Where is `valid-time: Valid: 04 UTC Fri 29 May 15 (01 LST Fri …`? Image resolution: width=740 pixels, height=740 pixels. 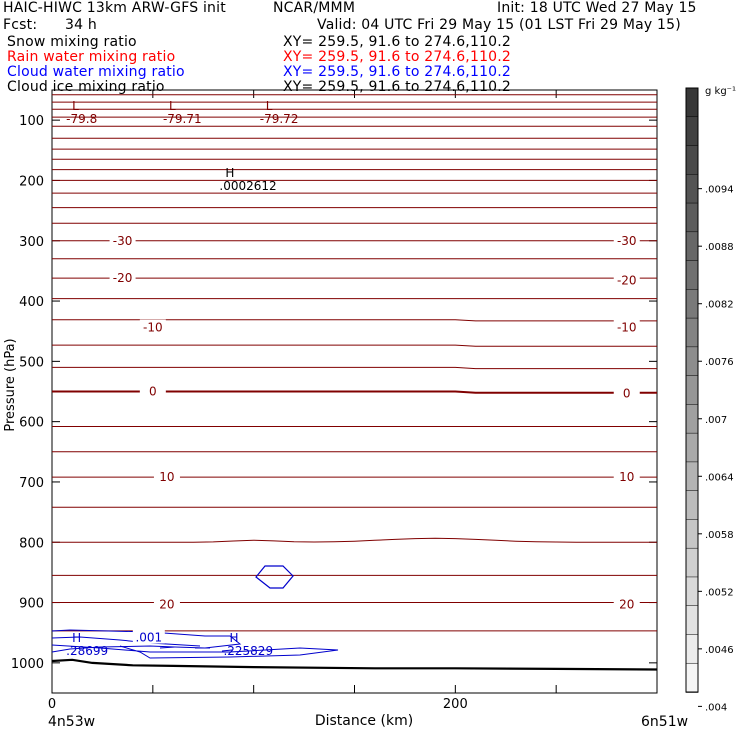
valid-time: Valid: 04 UTC Fri 29 May 15 (01 LST Fri … is located at coordinates (499, 25).